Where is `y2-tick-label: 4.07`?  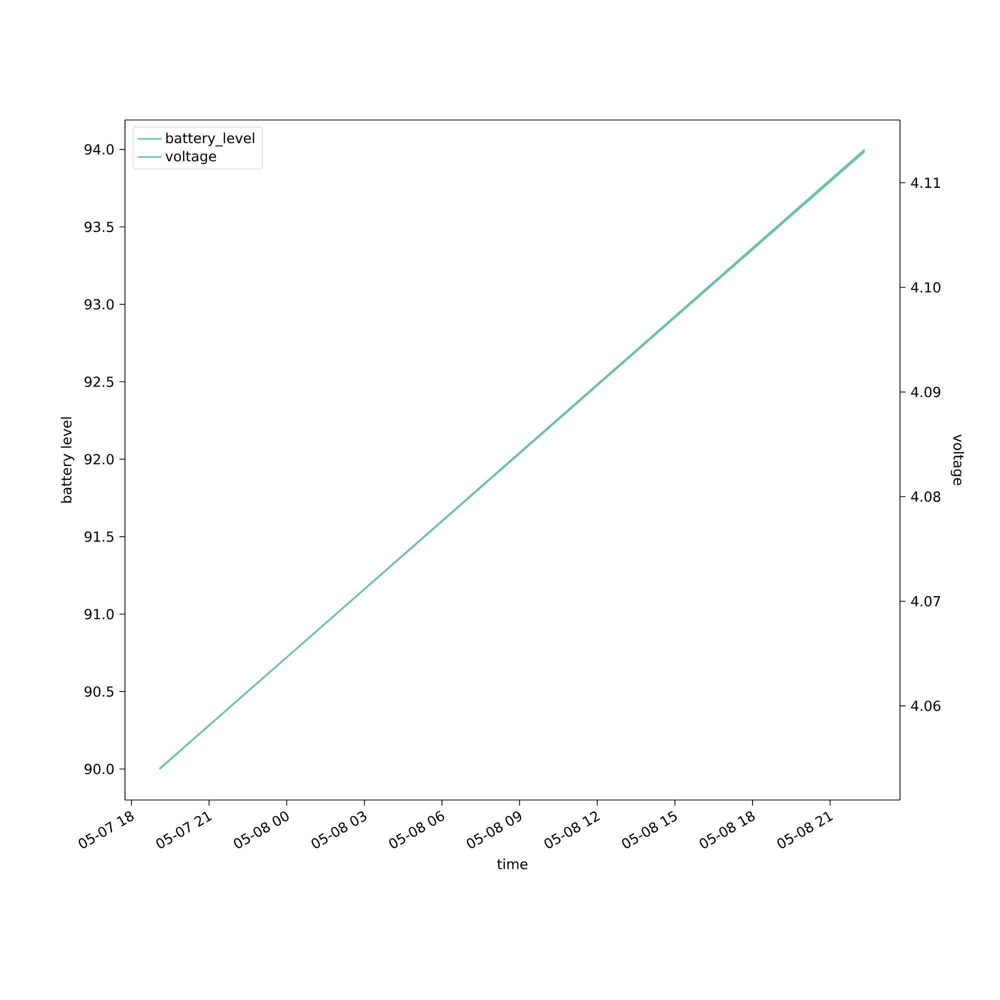
y2-tick-label: 4.07 is located at coordinates (925, 601).